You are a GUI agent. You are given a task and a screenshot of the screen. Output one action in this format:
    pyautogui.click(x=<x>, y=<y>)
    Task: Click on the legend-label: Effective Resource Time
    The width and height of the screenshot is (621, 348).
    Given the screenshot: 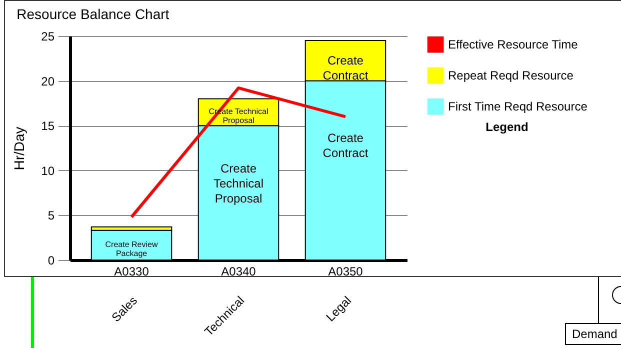 What is the action you would take?
    pyautogui.click(x=513, y=45)
    